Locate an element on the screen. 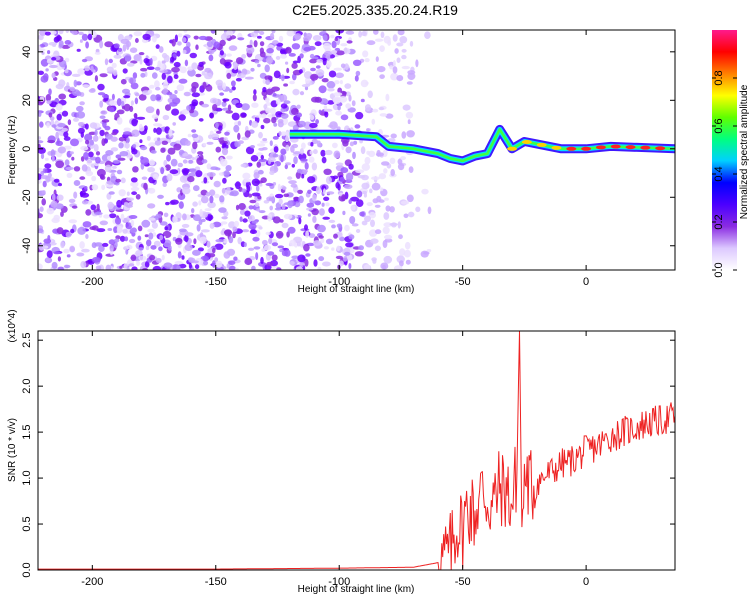  y-tick-label: -20 is located at coordinates (27, 197).